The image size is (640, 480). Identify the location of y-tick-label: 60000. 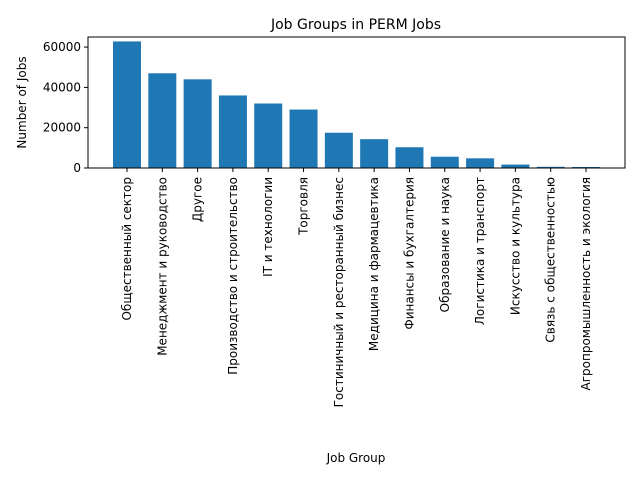
(62, 47).